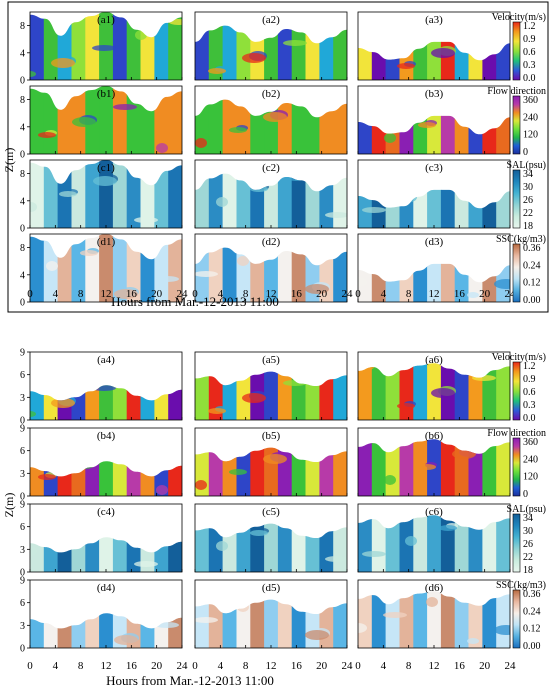 This screenshot has width=550, height=690. Describe the element at coordinates (195, 666) in the screenshot. I see `x-tick-label: 0` at that location.